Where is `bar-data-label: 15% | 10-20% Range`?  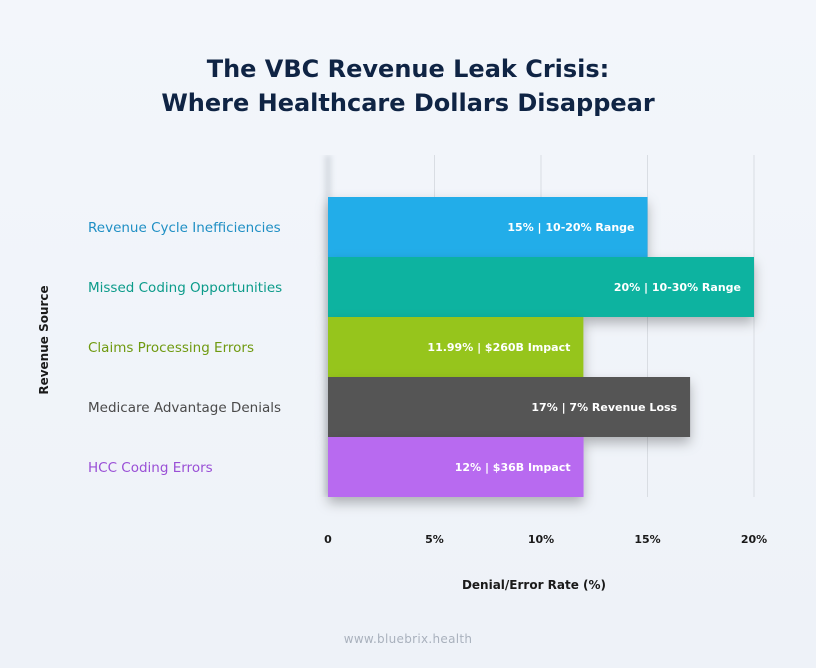
bar-data-label: 15% | 10-20% Range is located at coordinates (570, 227).